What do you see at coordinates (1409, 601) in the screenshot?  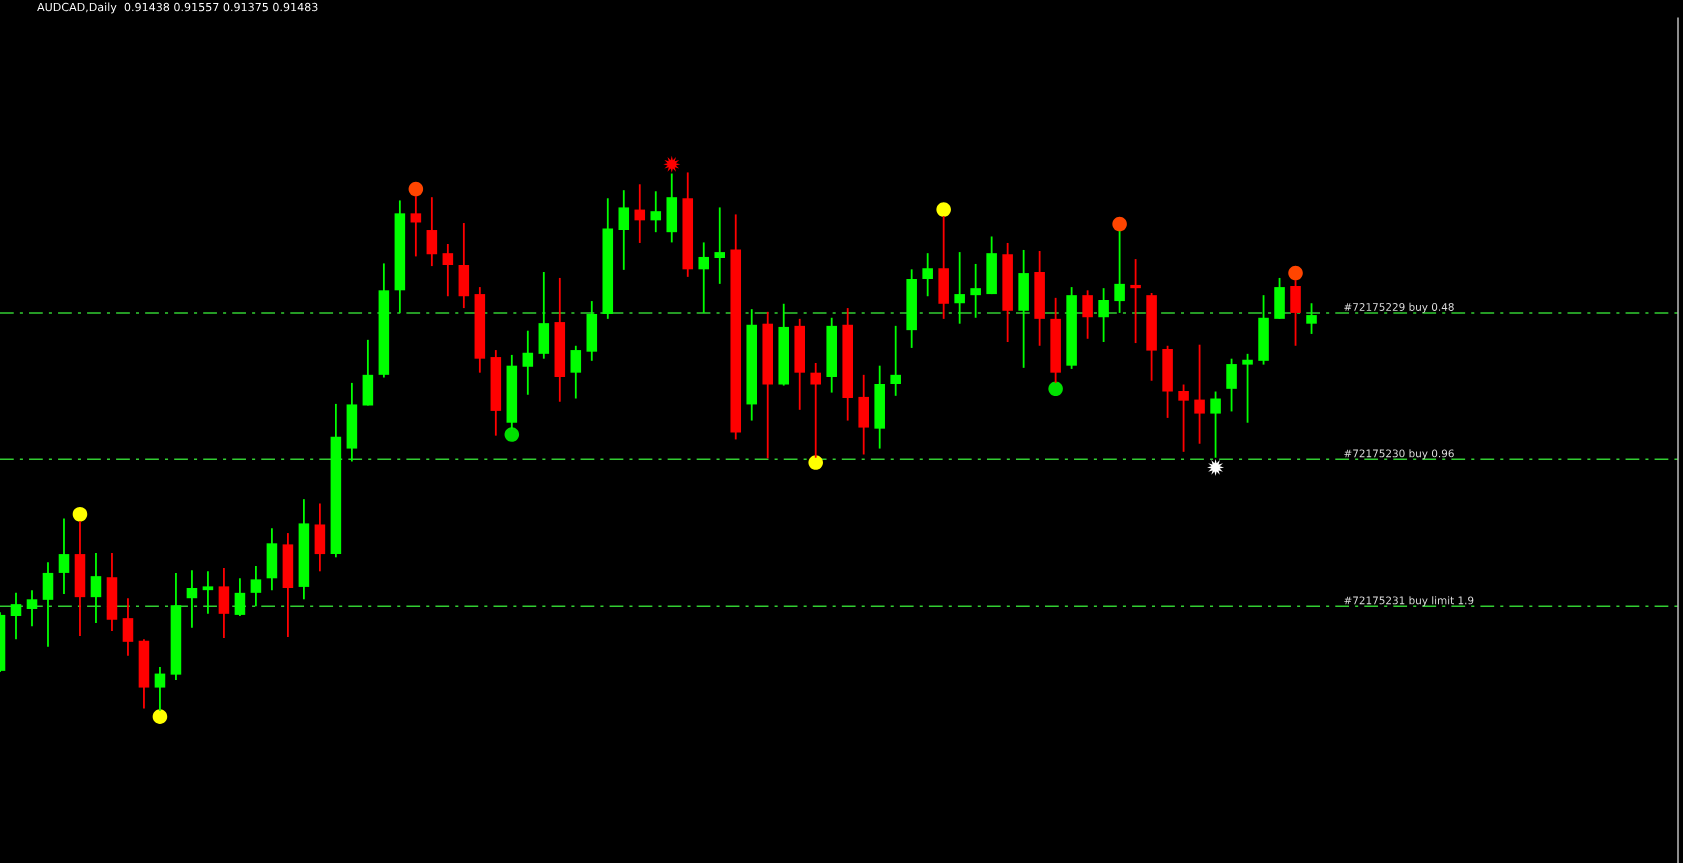 I see `ref-line-label: #72175231 buy limit 1.9` at bounding box center [1409, 601].